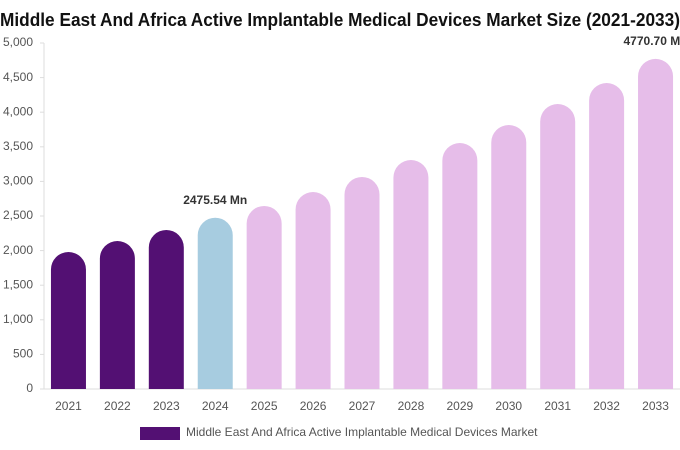 This screenshot has height=450, width=680. I want to click on x-tick-label: 2022, so click(117, 406).